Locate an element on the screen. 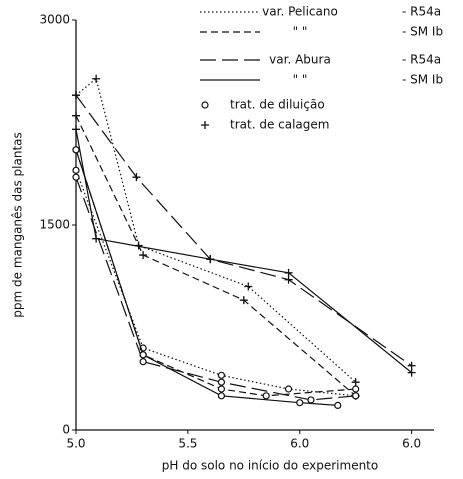  y-tick-label: 1500 is located at coordinates (54, 225).